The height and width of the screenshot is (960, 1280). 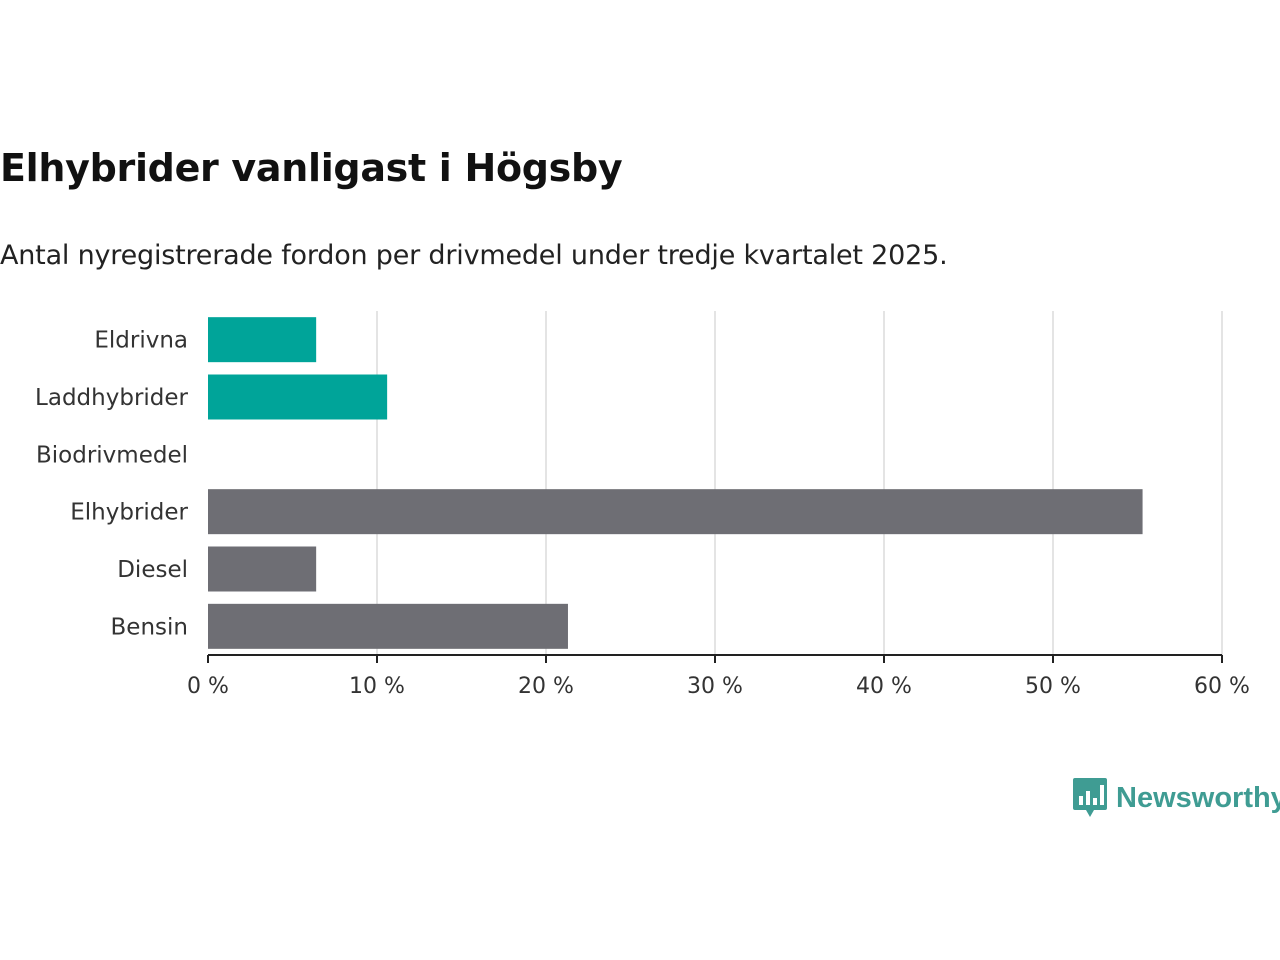 What do you see at coordinates (111, 398) in the screenshot?
I see `category-label: Laddhybrider` at bounding box center [111, 398].